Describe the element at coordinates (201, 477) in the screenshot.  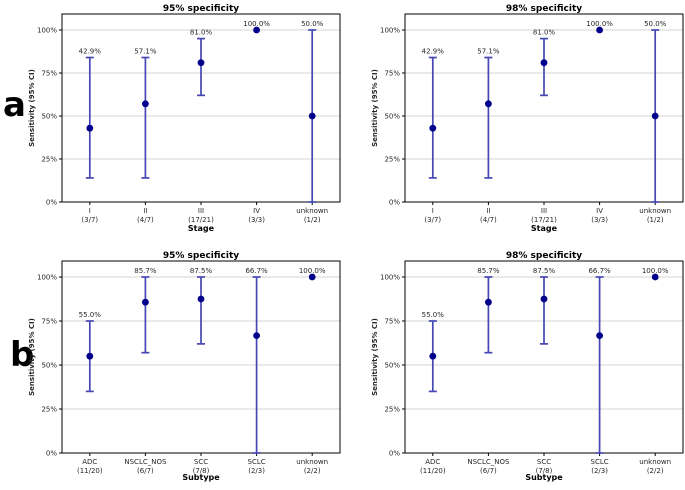
I see `x-axis-label: Subtype` at that location.